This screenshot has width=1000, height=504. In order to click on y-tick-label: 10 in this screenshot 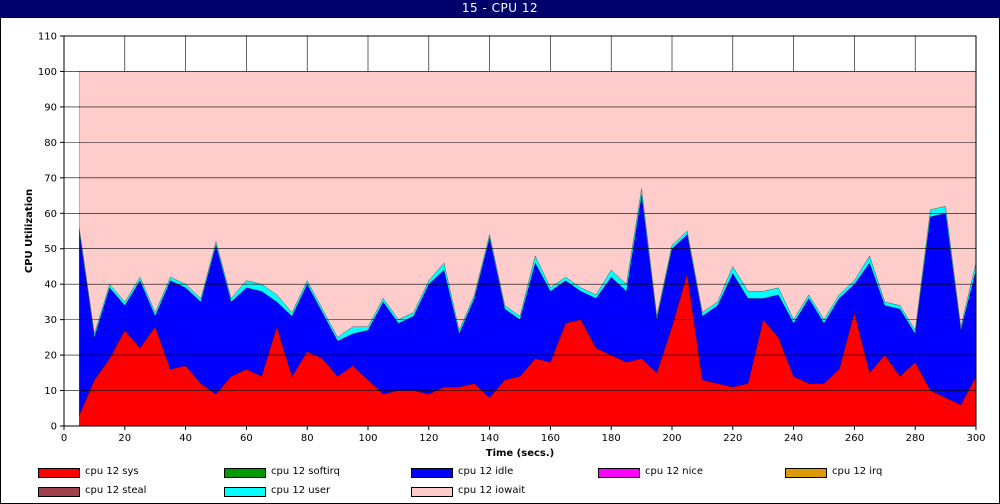, I will do `click(50, 391)`.